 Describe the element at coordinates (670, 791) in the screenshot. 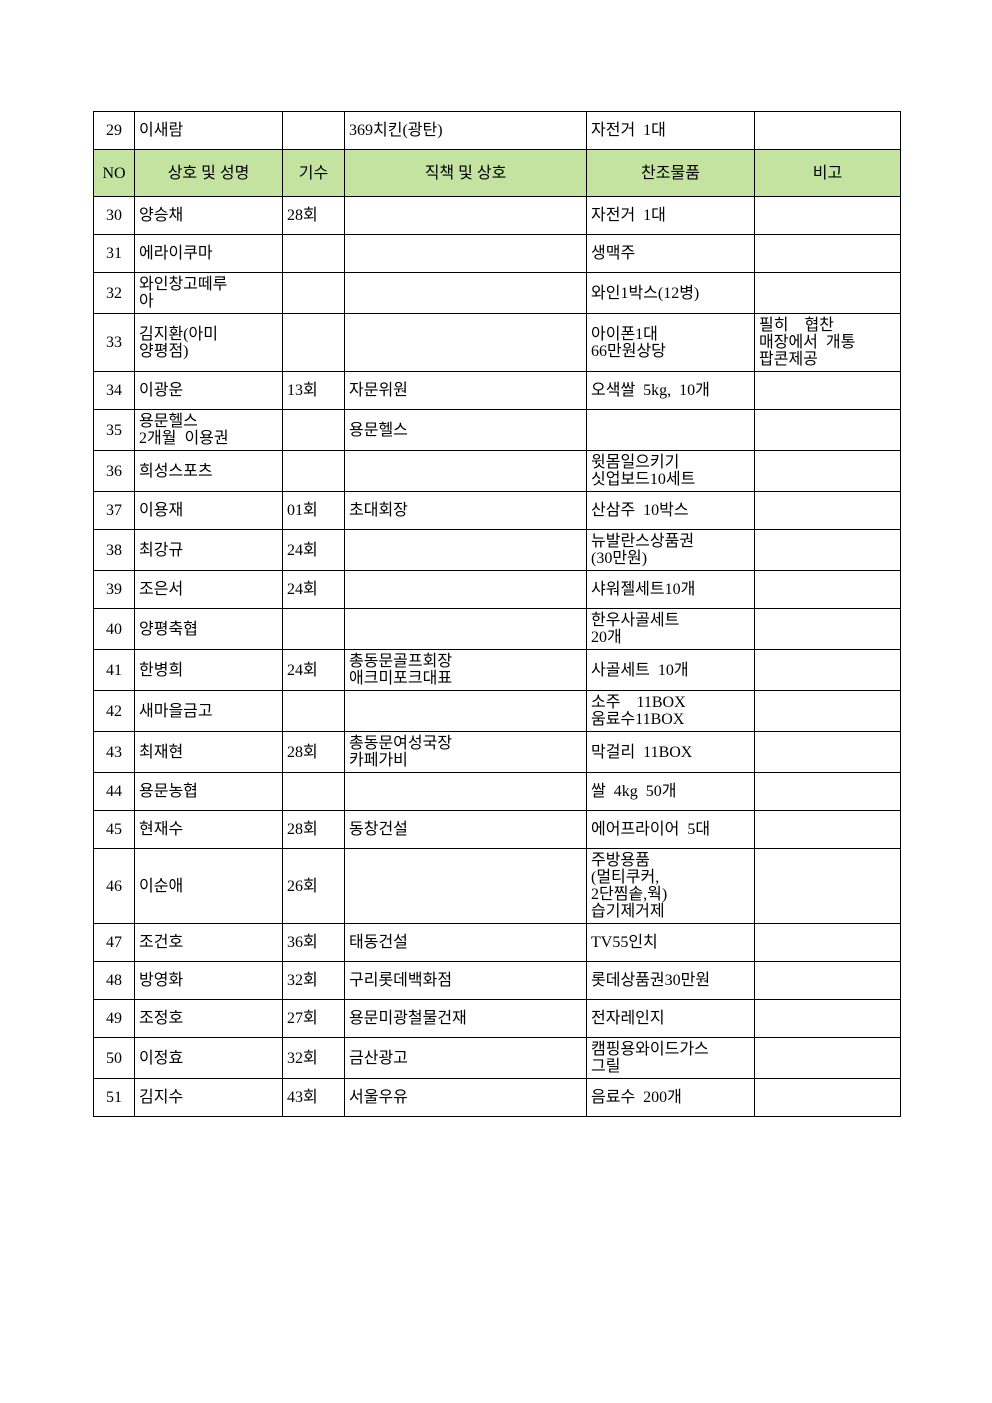

I see `cell-item: 쌀 4kg 50개` at that location.